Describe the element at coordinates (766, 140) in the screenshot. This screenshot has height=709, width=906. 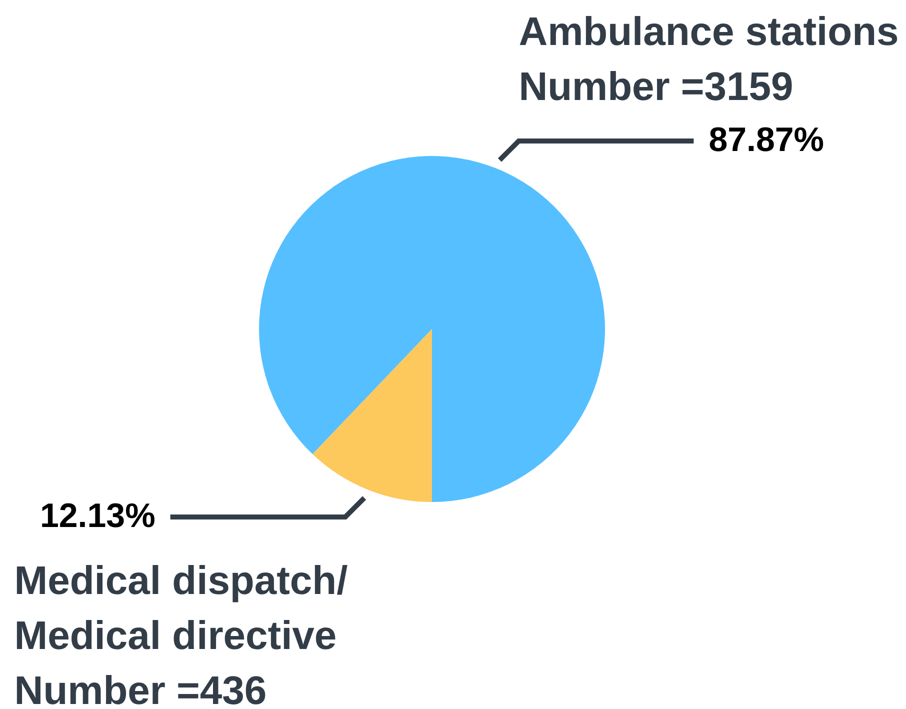
I see `data-label: 87.87%` at that location.